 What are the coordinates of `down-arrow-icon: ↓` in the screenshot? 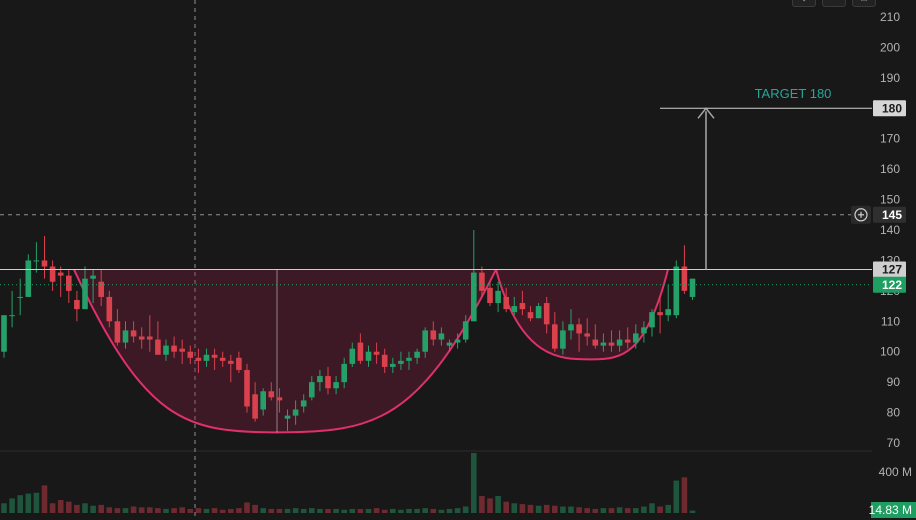 It's located at (804, 3).